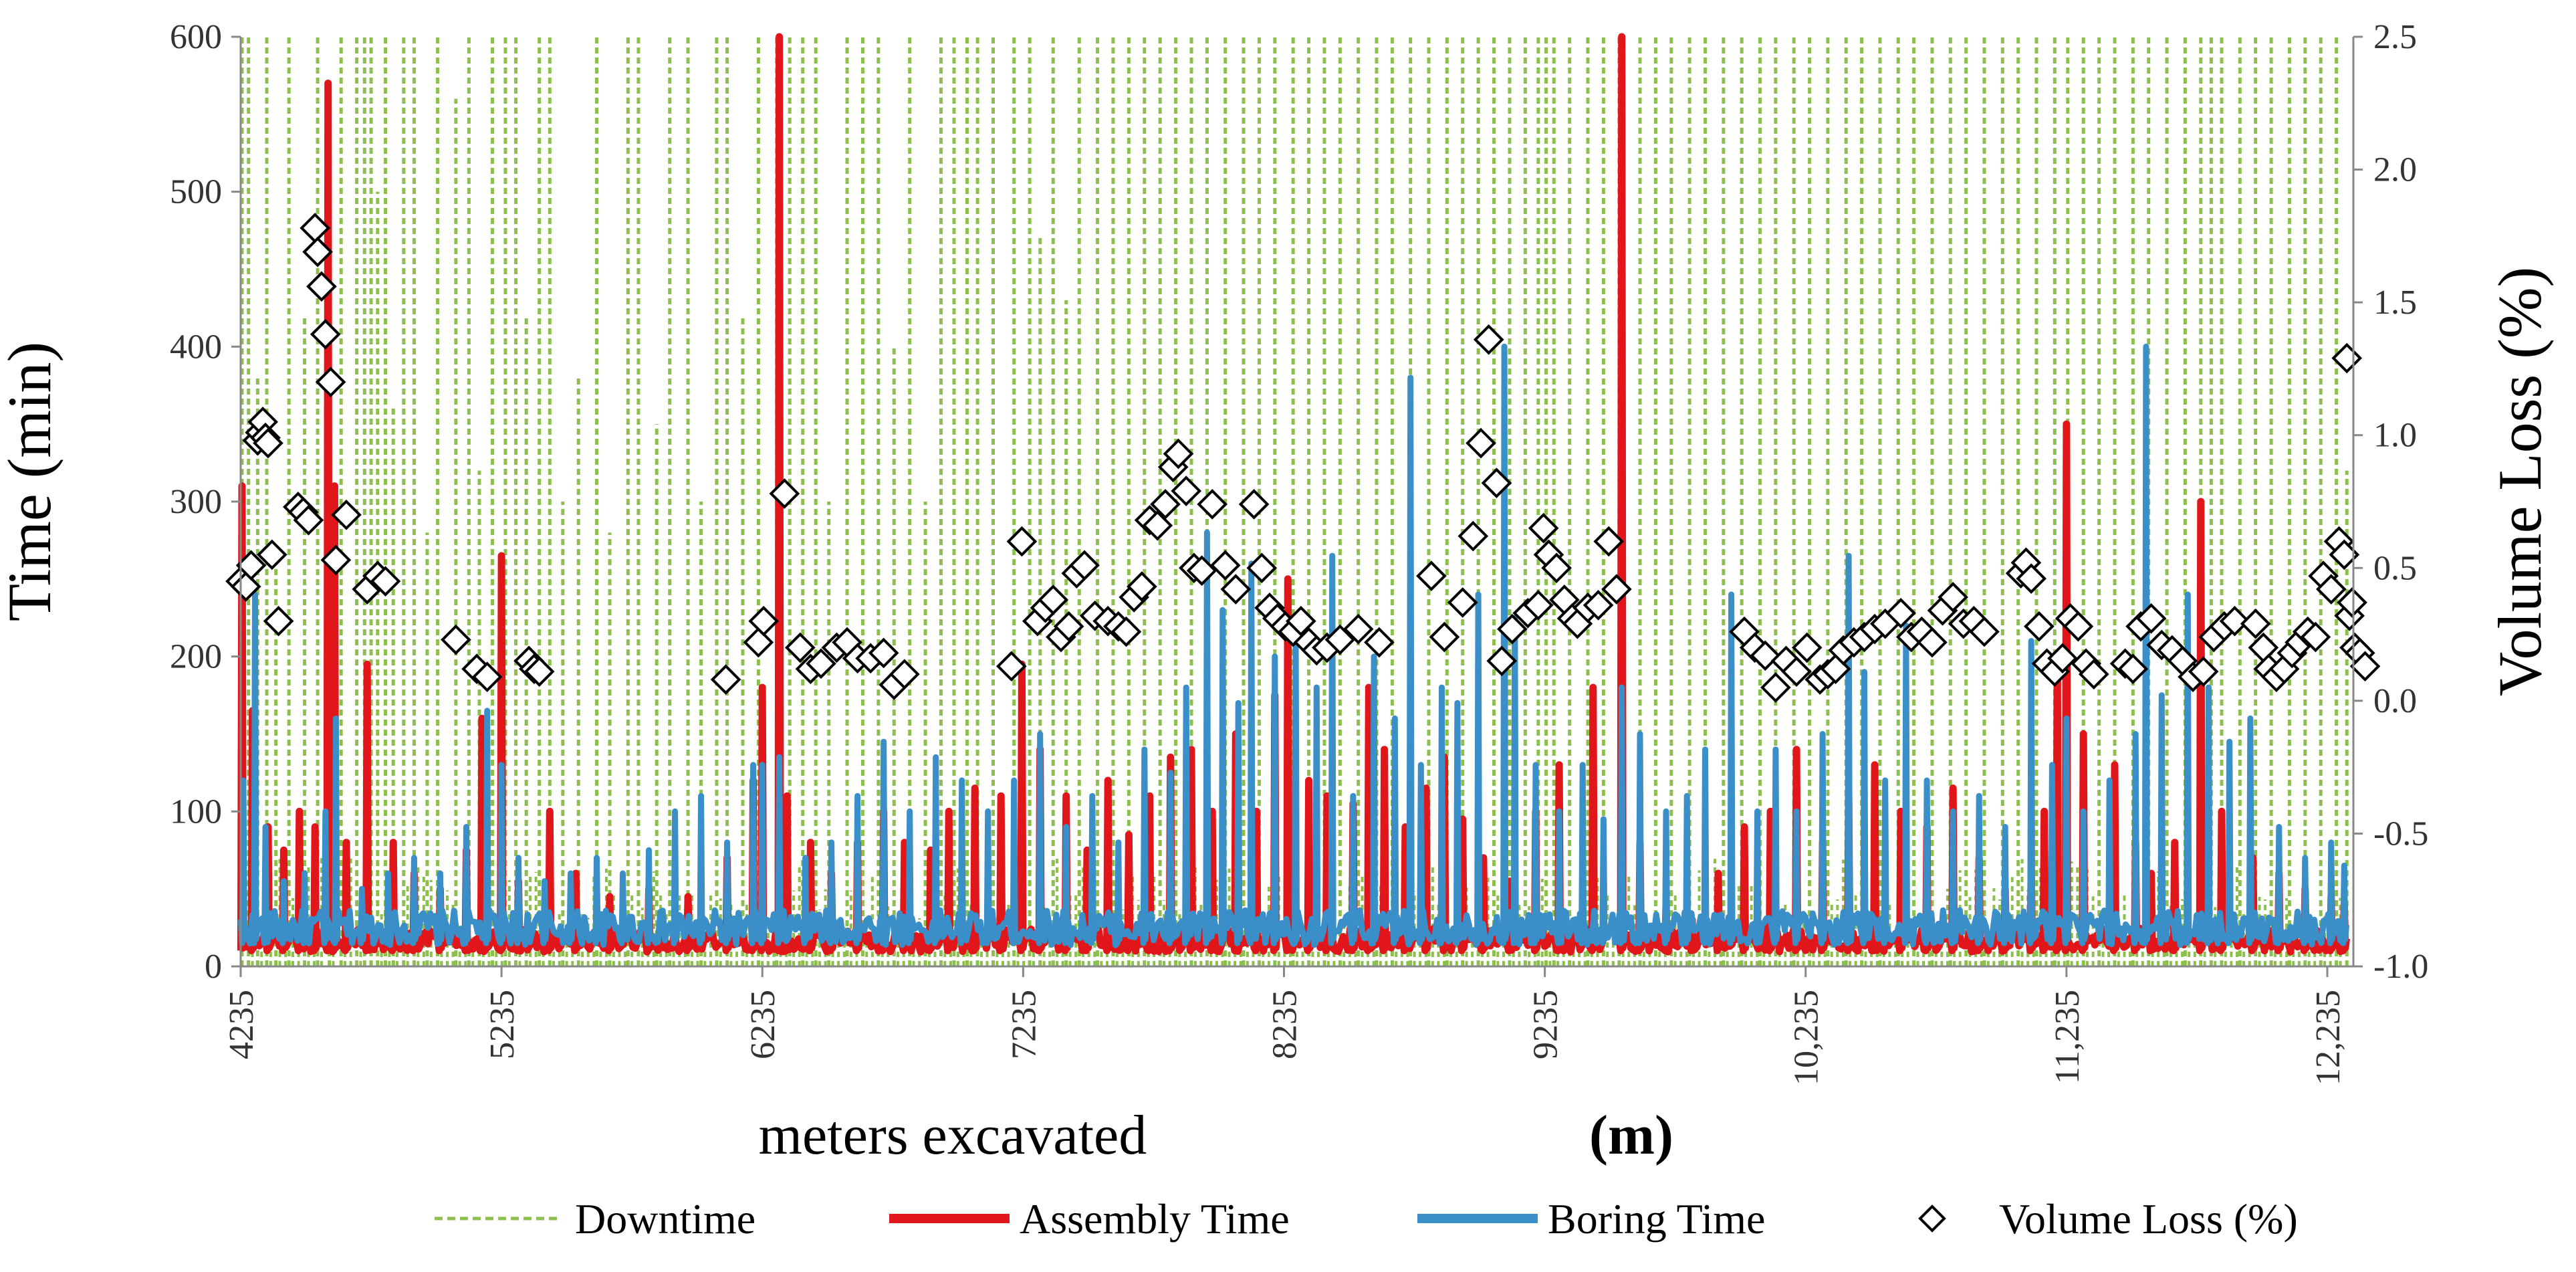 Image resolution: width=2576 pixels, height=1272 pixels. Describe the element at coordinates (242, 1024) in the screenshot. I see `x-tick-label: 4235` at that location.